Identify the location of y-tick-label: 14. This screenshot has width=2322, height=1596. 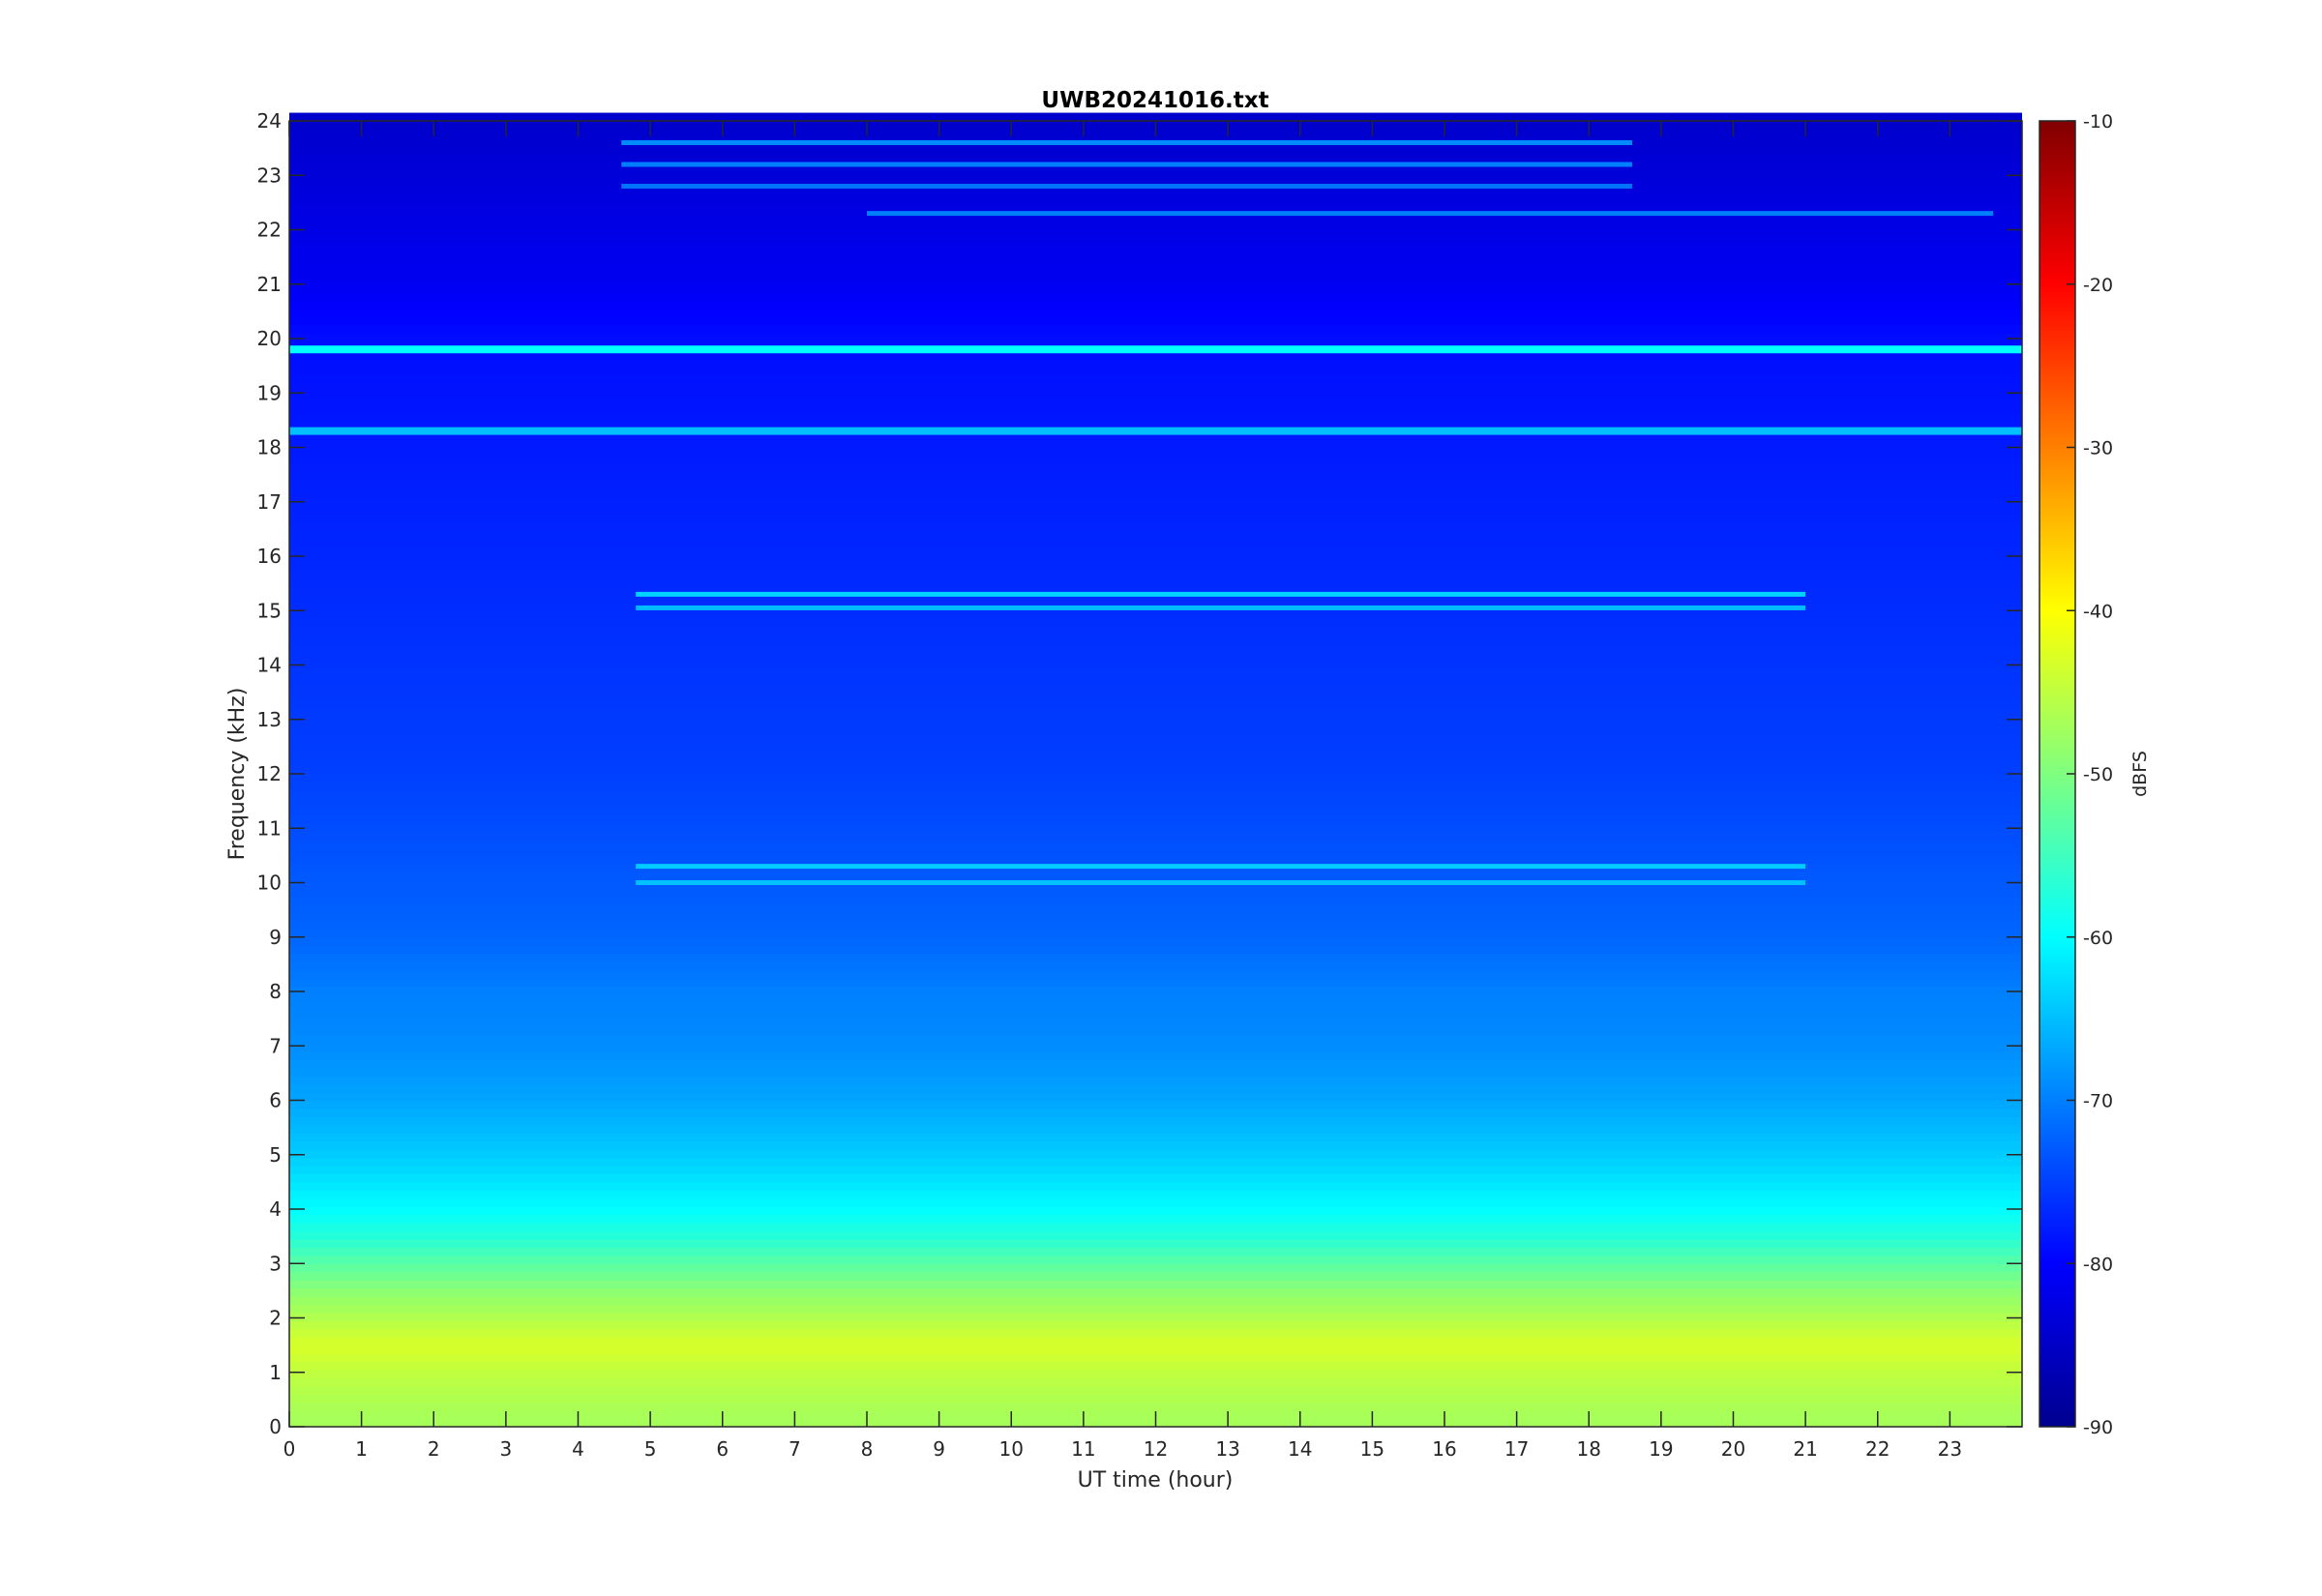
(269, 665).